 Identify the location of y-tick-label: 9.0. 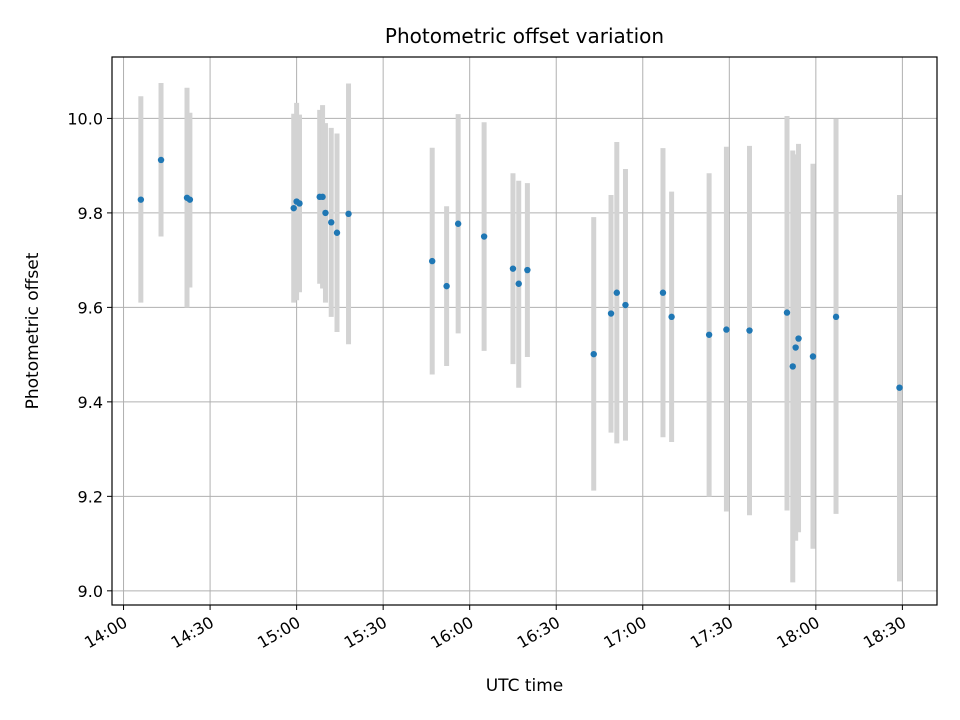
(90, 591).